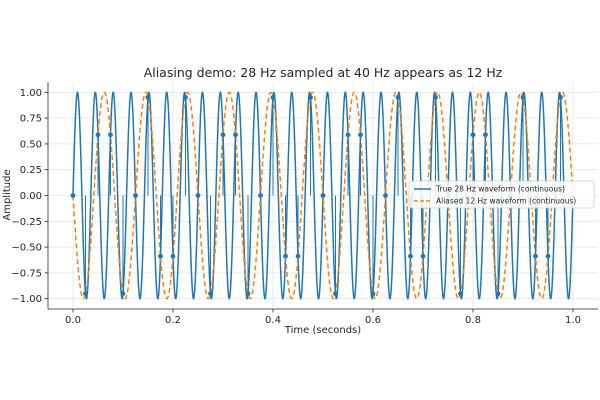  Describe the element at coordinates (273, 320) in the screenshot. I see `x-tick-label: 0.4` at that location.